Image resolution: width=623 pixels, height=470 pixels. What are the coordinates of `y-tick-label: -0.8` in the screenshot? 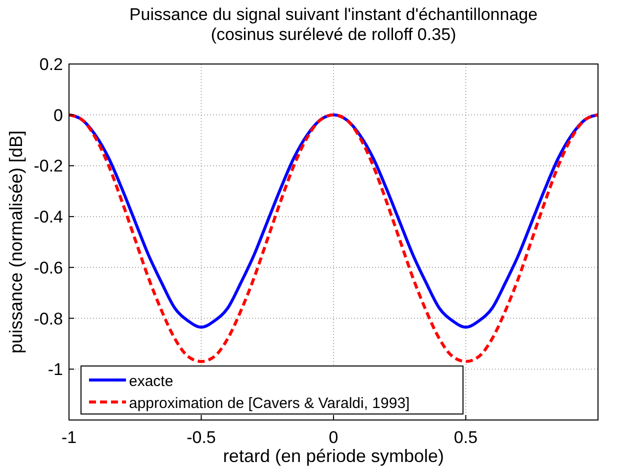 It's located at (48, 318).